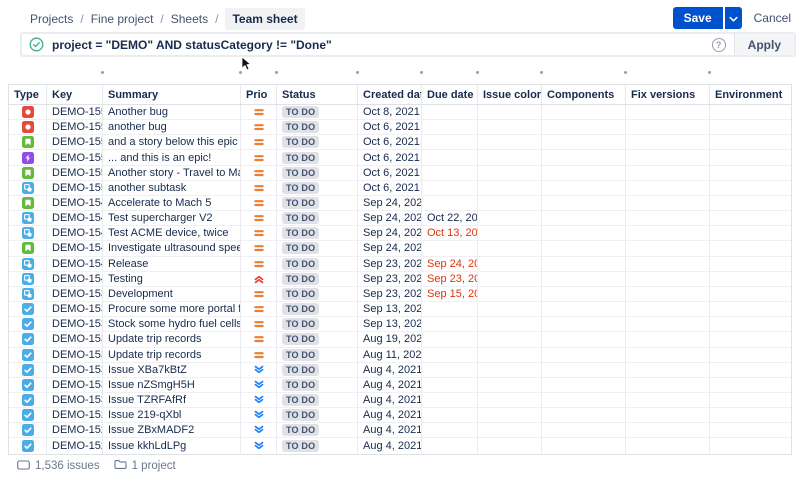  I want to click on cell-summary: Test supercharger V2, so click(172, 218).